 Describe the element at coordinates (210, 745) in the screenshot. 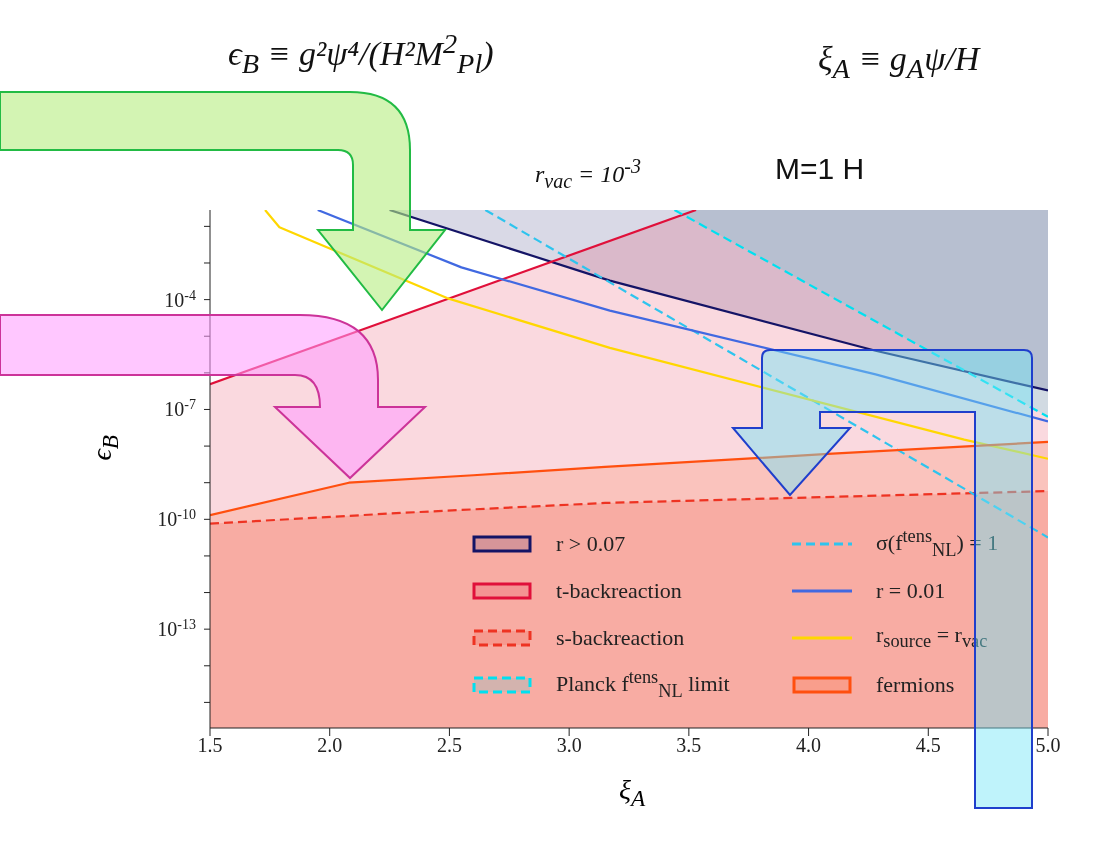

I see `x-tick-label: 1.5` at that location.